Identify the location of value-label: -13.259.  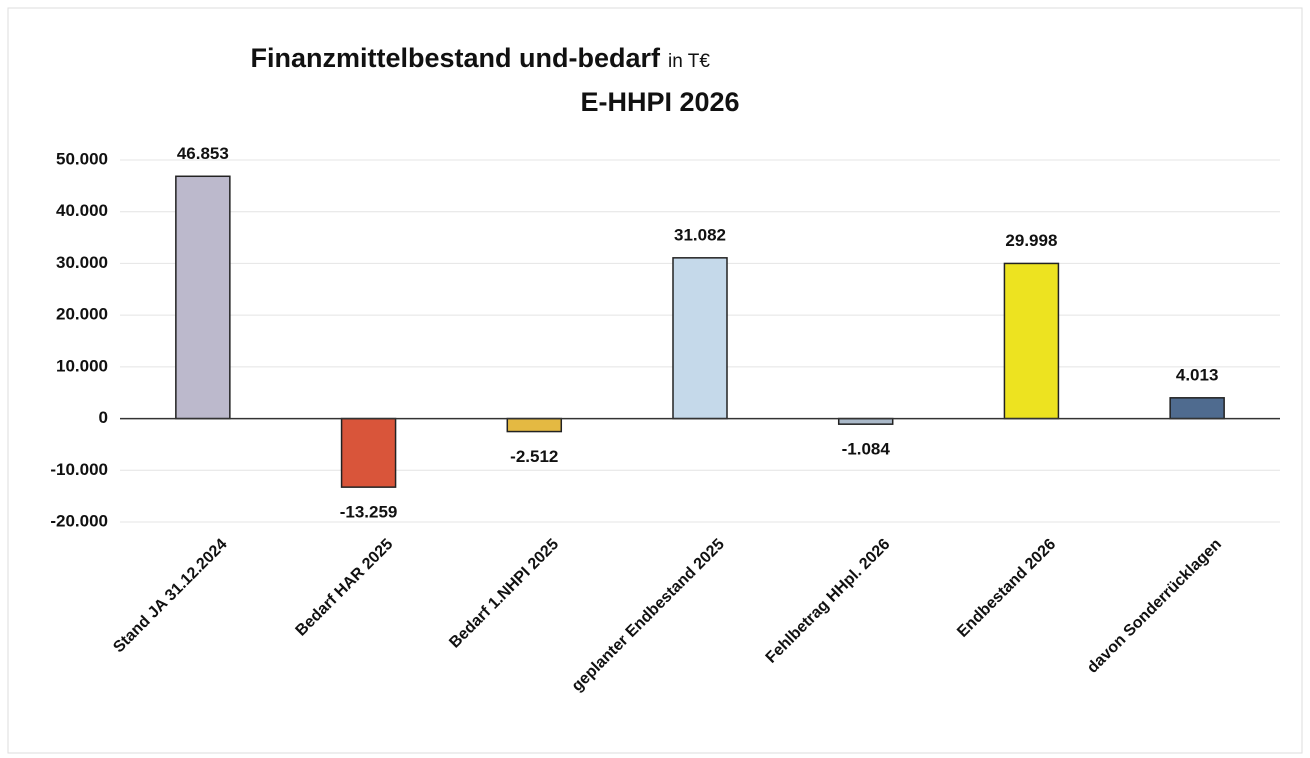
(369, 512).